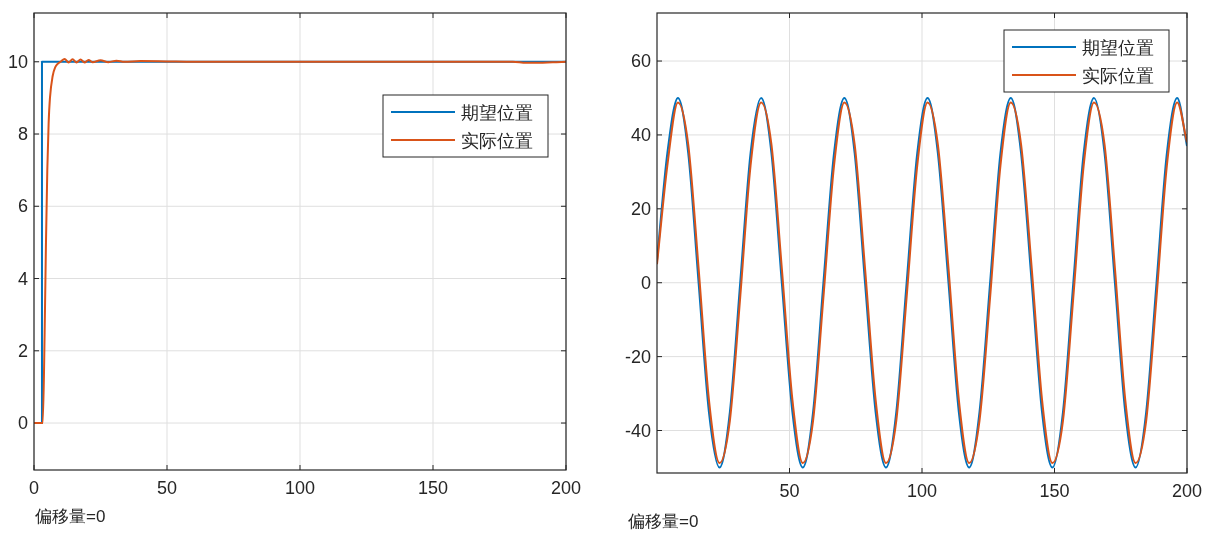  Describe the element at coordinates (640, 61) in the screenshot. I see `y-tick-label: 60` at that location.